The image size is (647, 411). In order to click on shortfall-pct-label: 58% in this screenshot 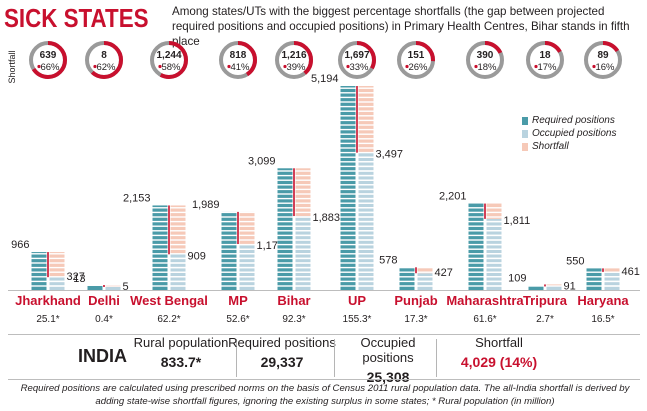, I will do `click(171, 67)`.